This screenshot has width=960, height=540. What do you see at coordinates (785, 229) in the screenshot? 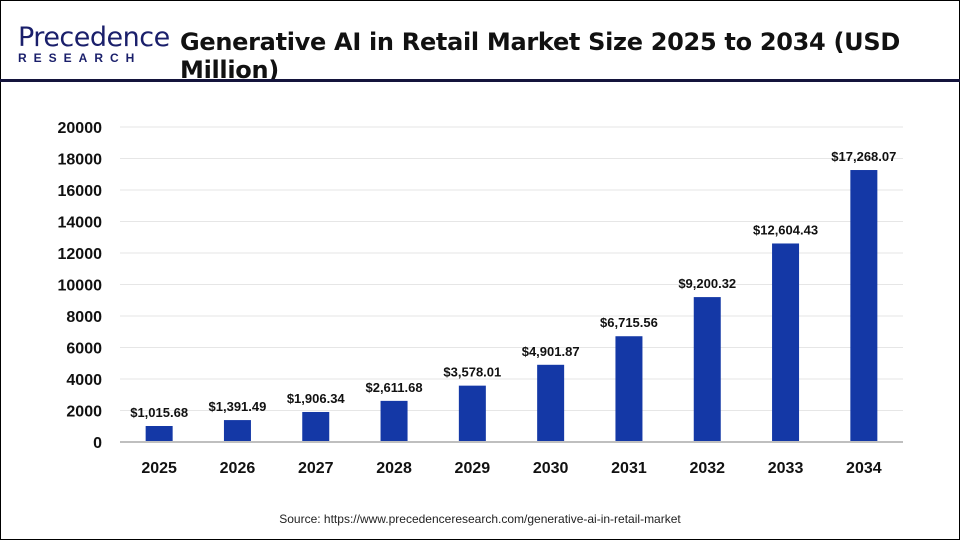
I see `data-label: $12,604.43` at bounding box center [785, 229].